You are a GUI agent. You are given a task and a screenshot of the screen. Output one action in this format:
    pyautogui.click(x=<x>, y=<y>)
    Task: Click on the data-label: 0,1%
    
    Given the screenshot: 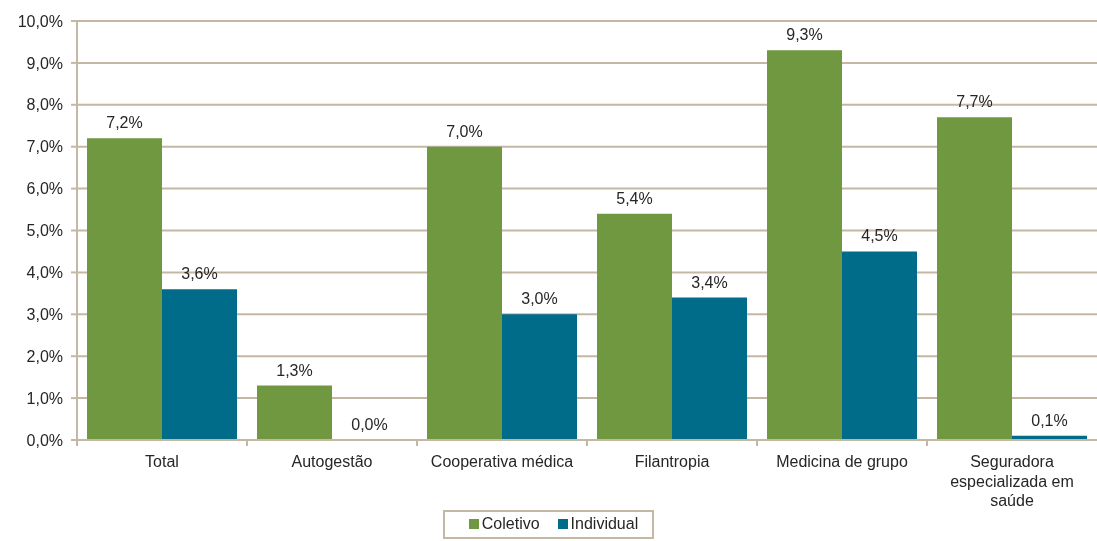 What is the action you would take?
    pyautogui.click(x=1049, y=420)
    